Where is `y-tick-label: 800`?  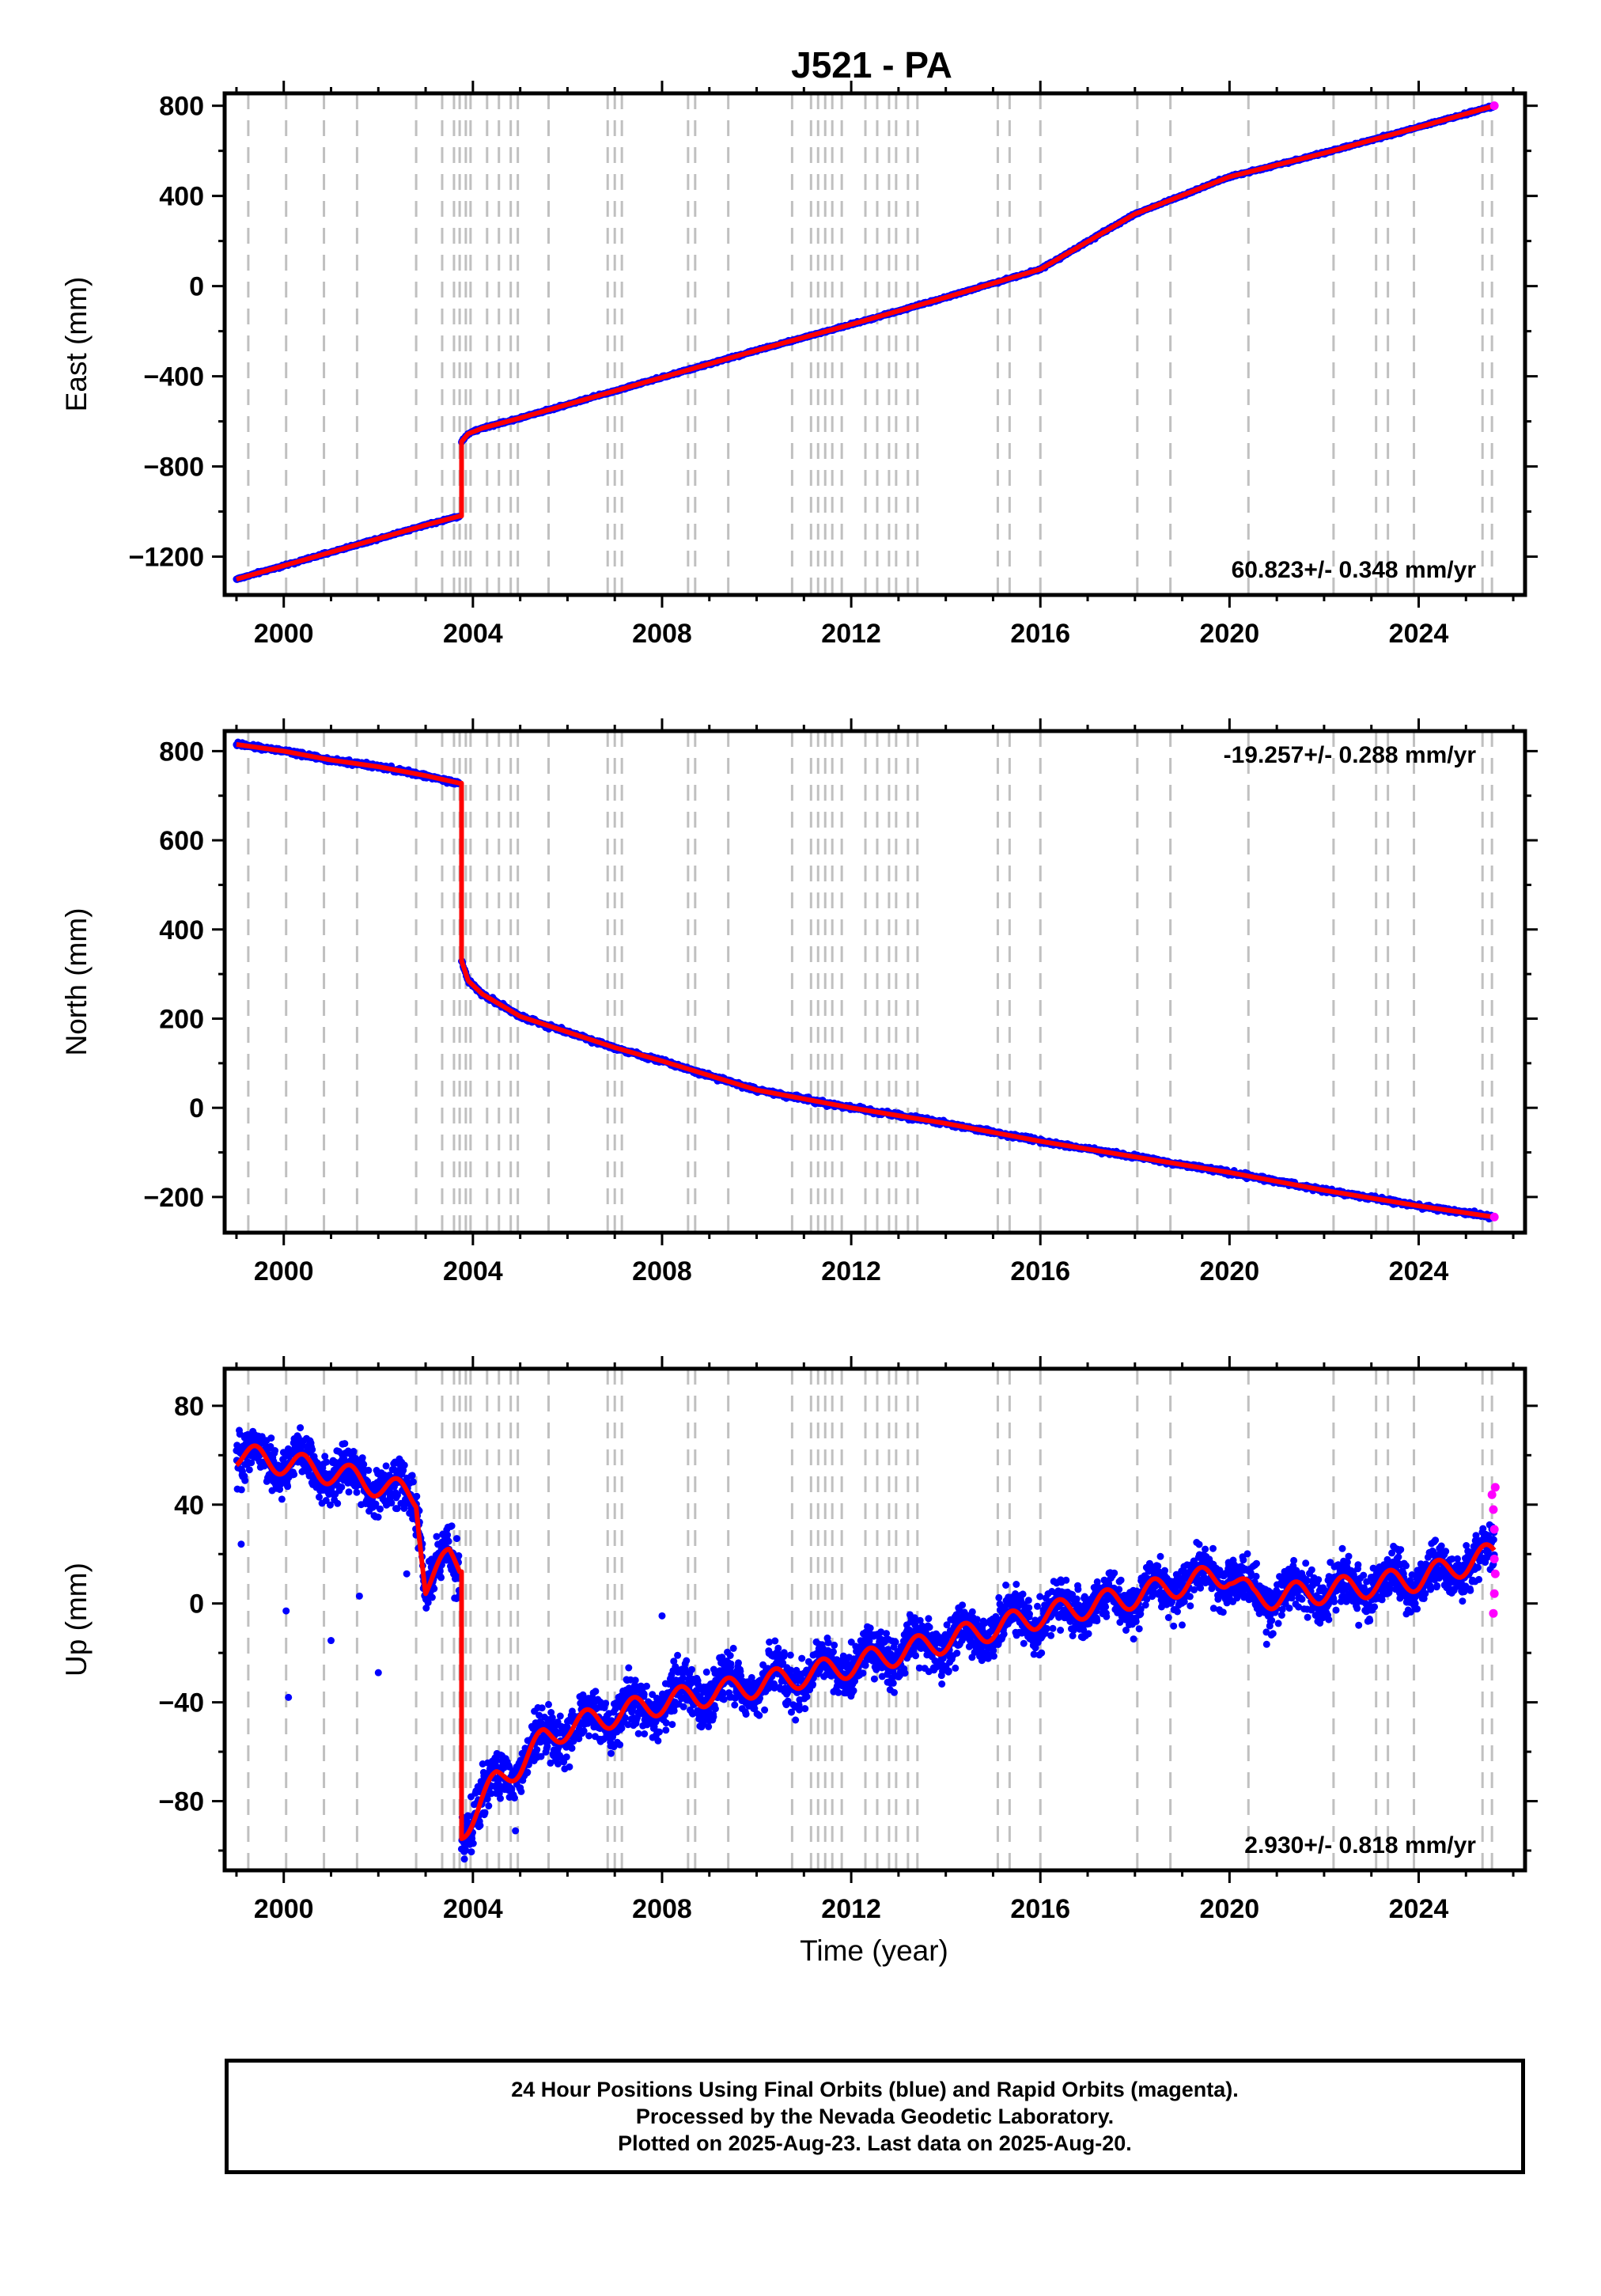 y-tick-label: 800 is located at coordinates (182, 107).